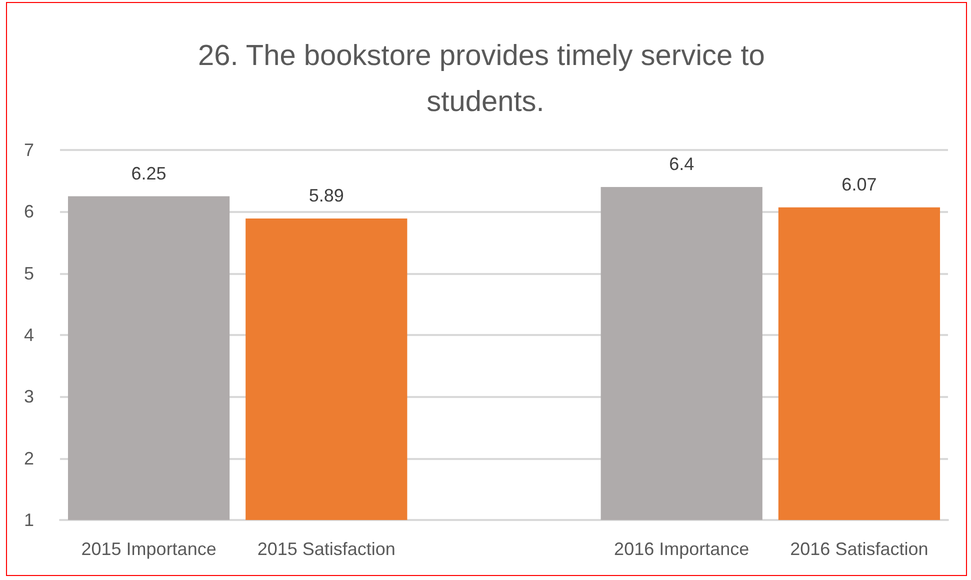 This screenshot has height=580, width=971. Describe the element at coordinates (326, 195) in the screenshot. I see `data-label: 5.89` at that location.